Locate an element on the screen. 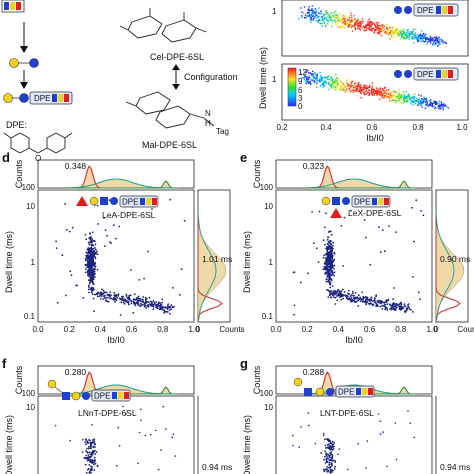 The width and height of the screenshot is (474, 474). dpe-glyph-blue is located at coordinates (114, 395).